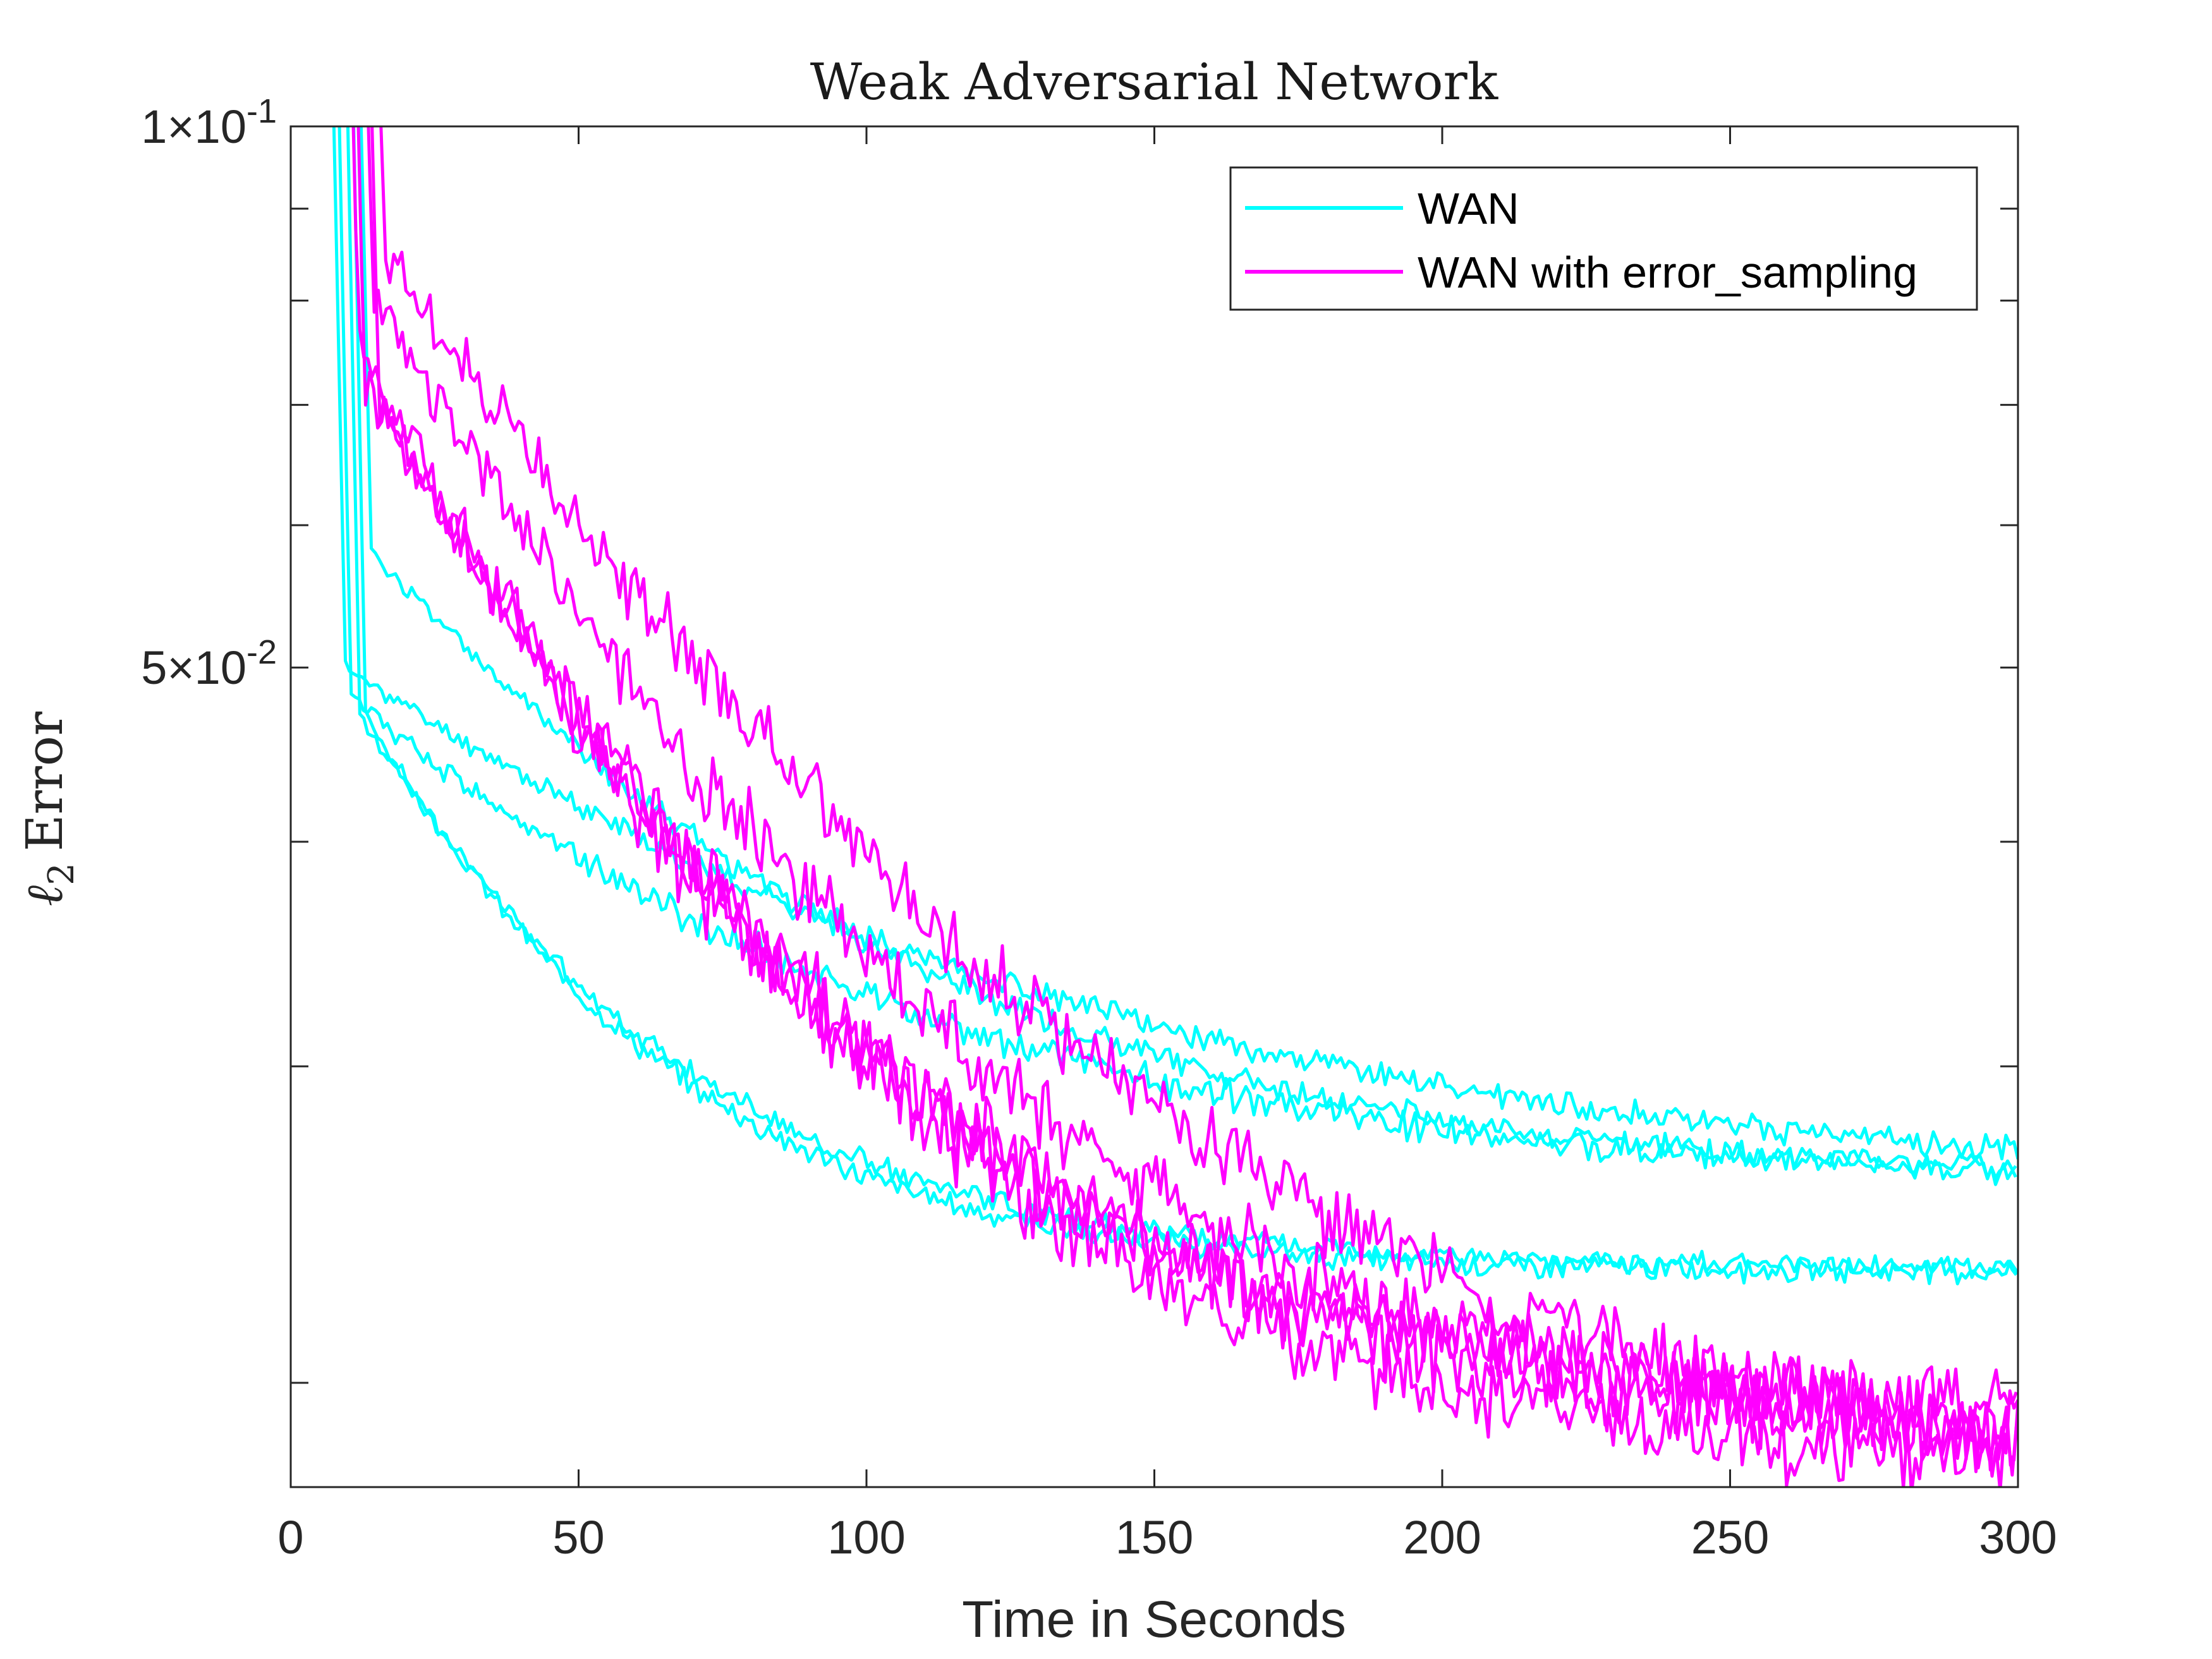 The height and width of the screenshot is (1659, 2212). Describe the element at coordinates (44, 781) in the screenshot. I see `y-axis-label-text: Error` at that location.